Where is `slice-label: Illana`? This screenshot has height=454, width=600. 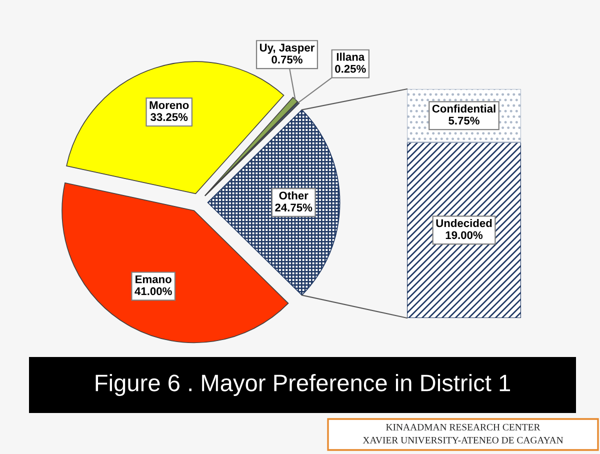
slice-label: Illana is located at coordinates (350, 56).